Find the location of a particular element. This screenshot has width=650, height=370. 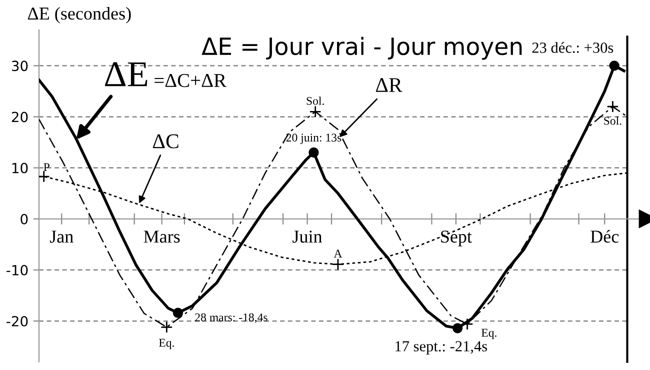

y-axis-title: ΔE (secondes) is located at coordinates (79, 15).